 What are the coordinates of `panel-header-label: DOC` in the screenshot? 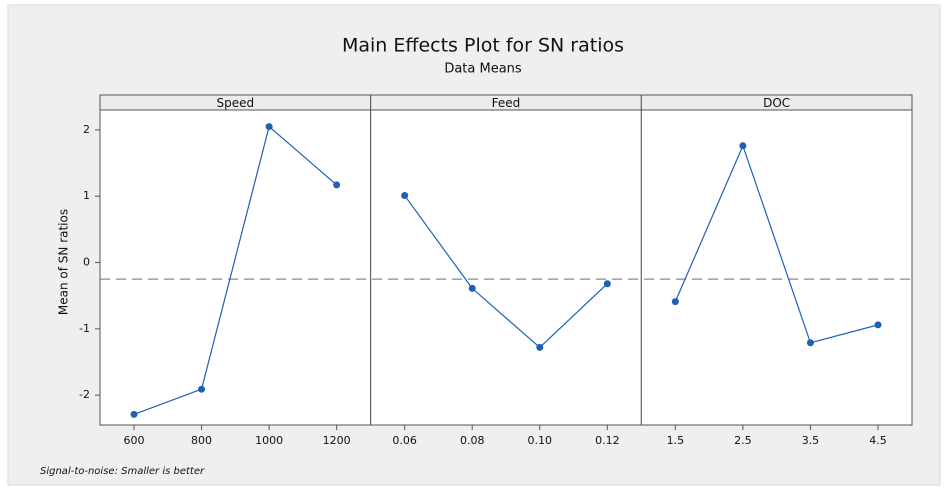 It's located at (776, 103).